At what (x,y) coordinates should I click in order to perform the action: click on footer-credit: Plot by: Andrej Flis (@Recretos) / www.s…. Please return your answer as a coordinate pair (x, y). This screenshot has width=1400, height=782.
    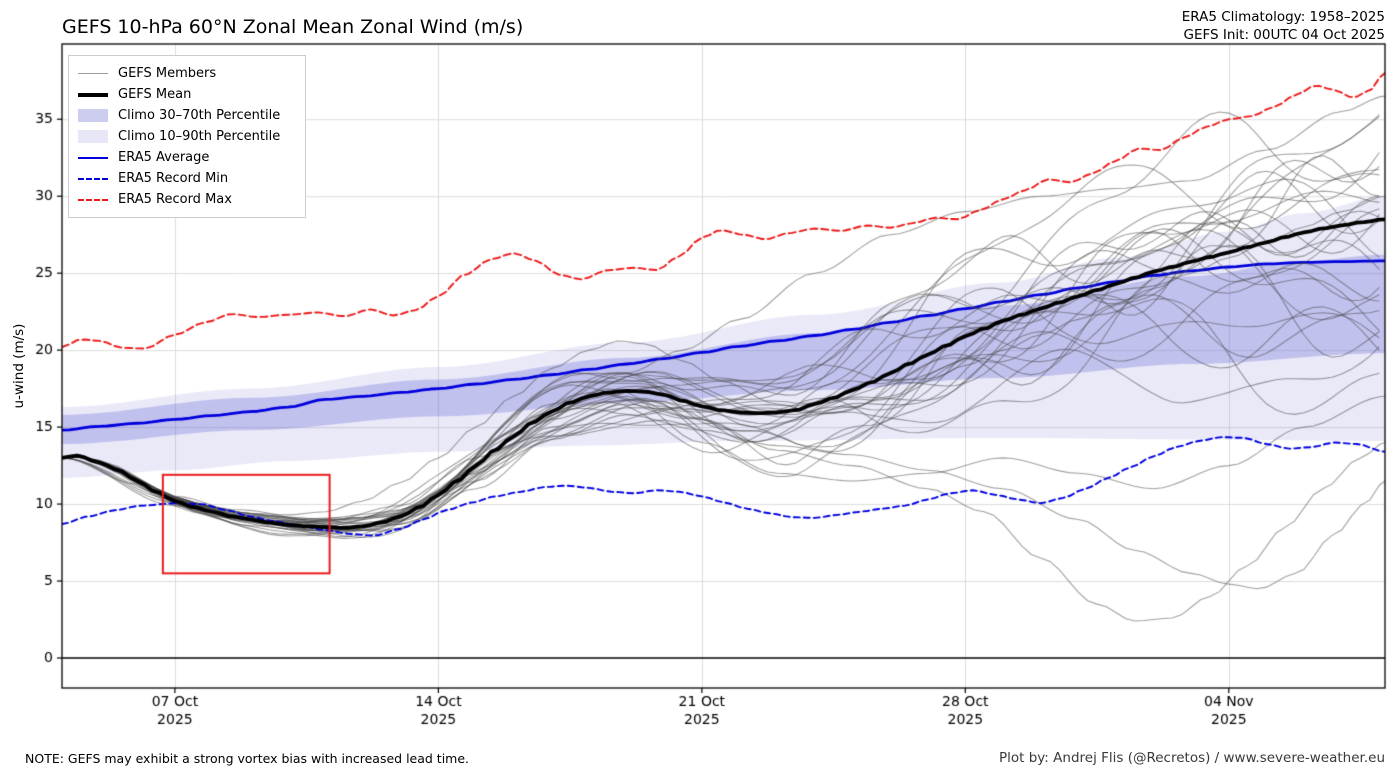
    Looking at the image, I should click on (1192, 758).